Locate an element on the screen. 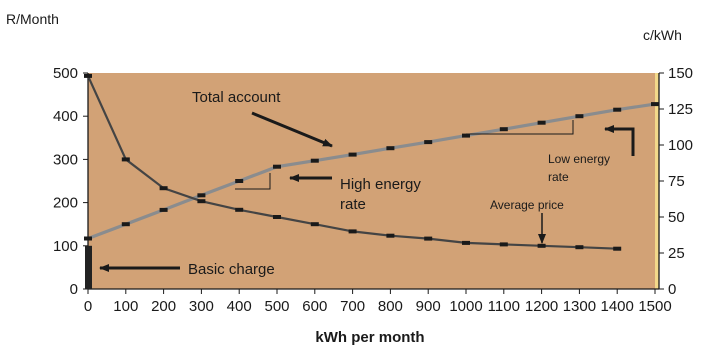 The width and height of the screenshot is (705, 346). x-tick-label: 1300 is located at coordinates (579, 306).